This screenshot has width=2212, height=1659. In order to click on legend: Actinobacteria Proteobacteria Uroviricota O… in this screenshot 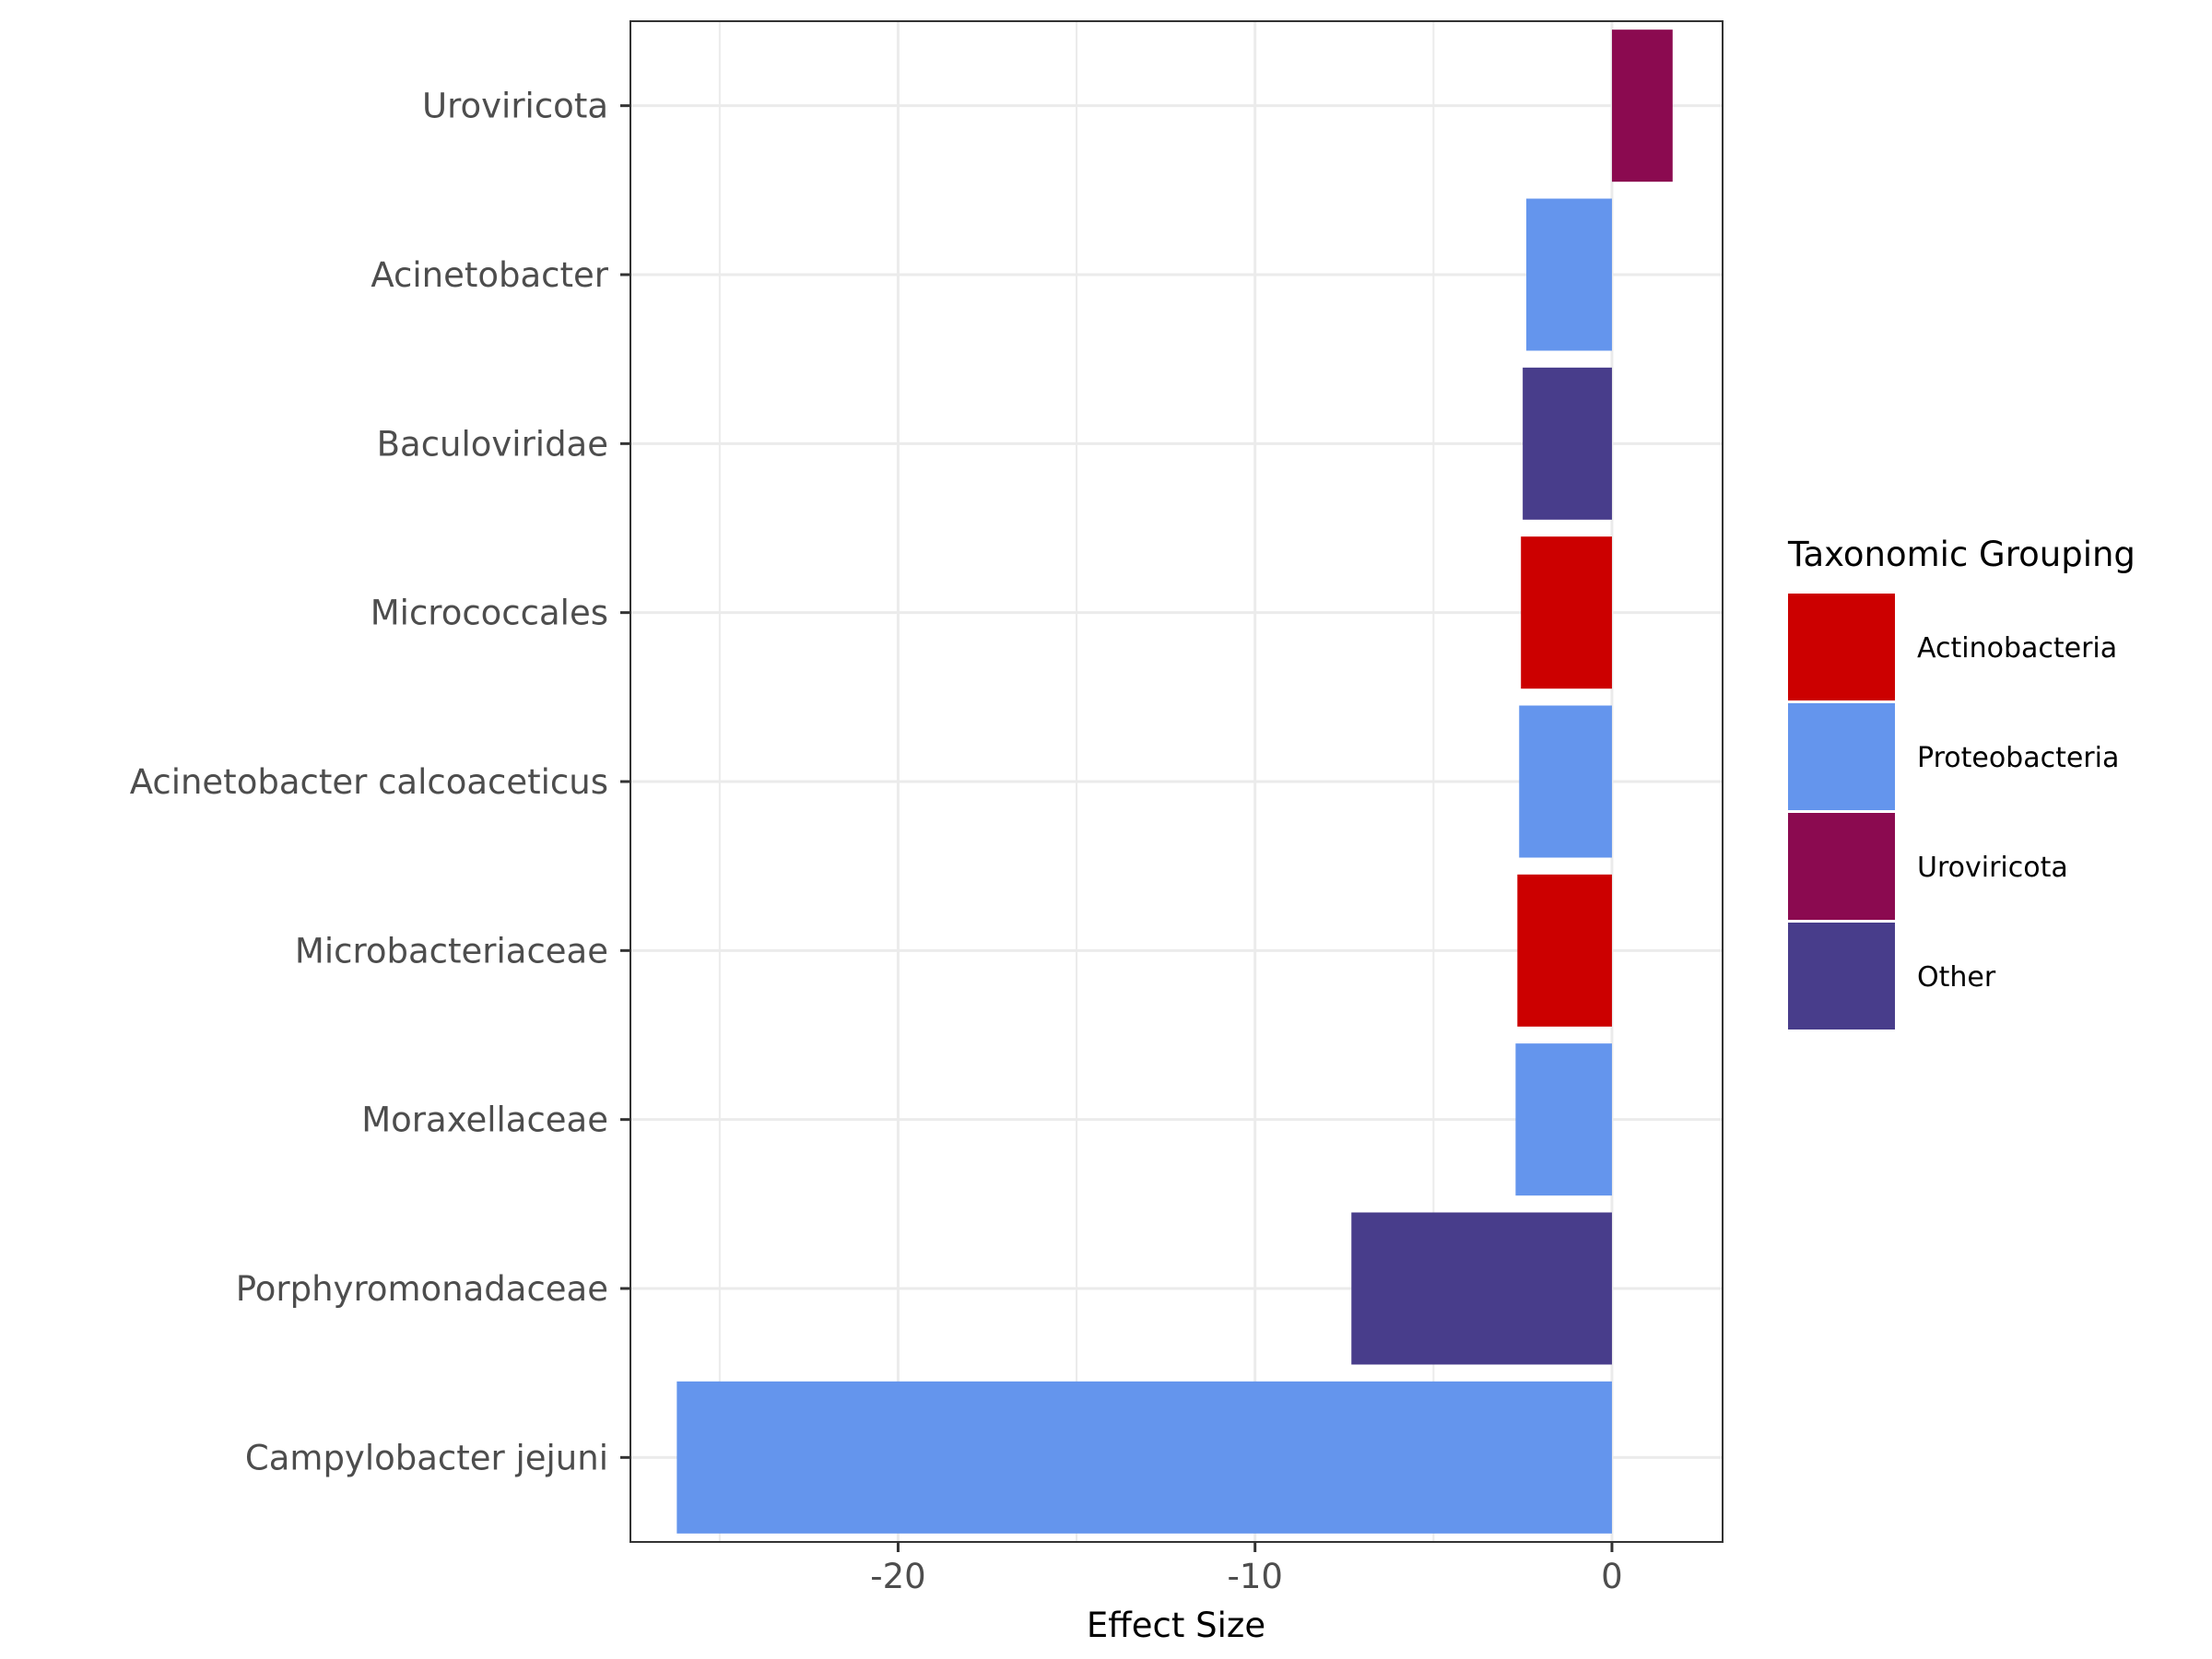, I will do `click(1953, 812)`.